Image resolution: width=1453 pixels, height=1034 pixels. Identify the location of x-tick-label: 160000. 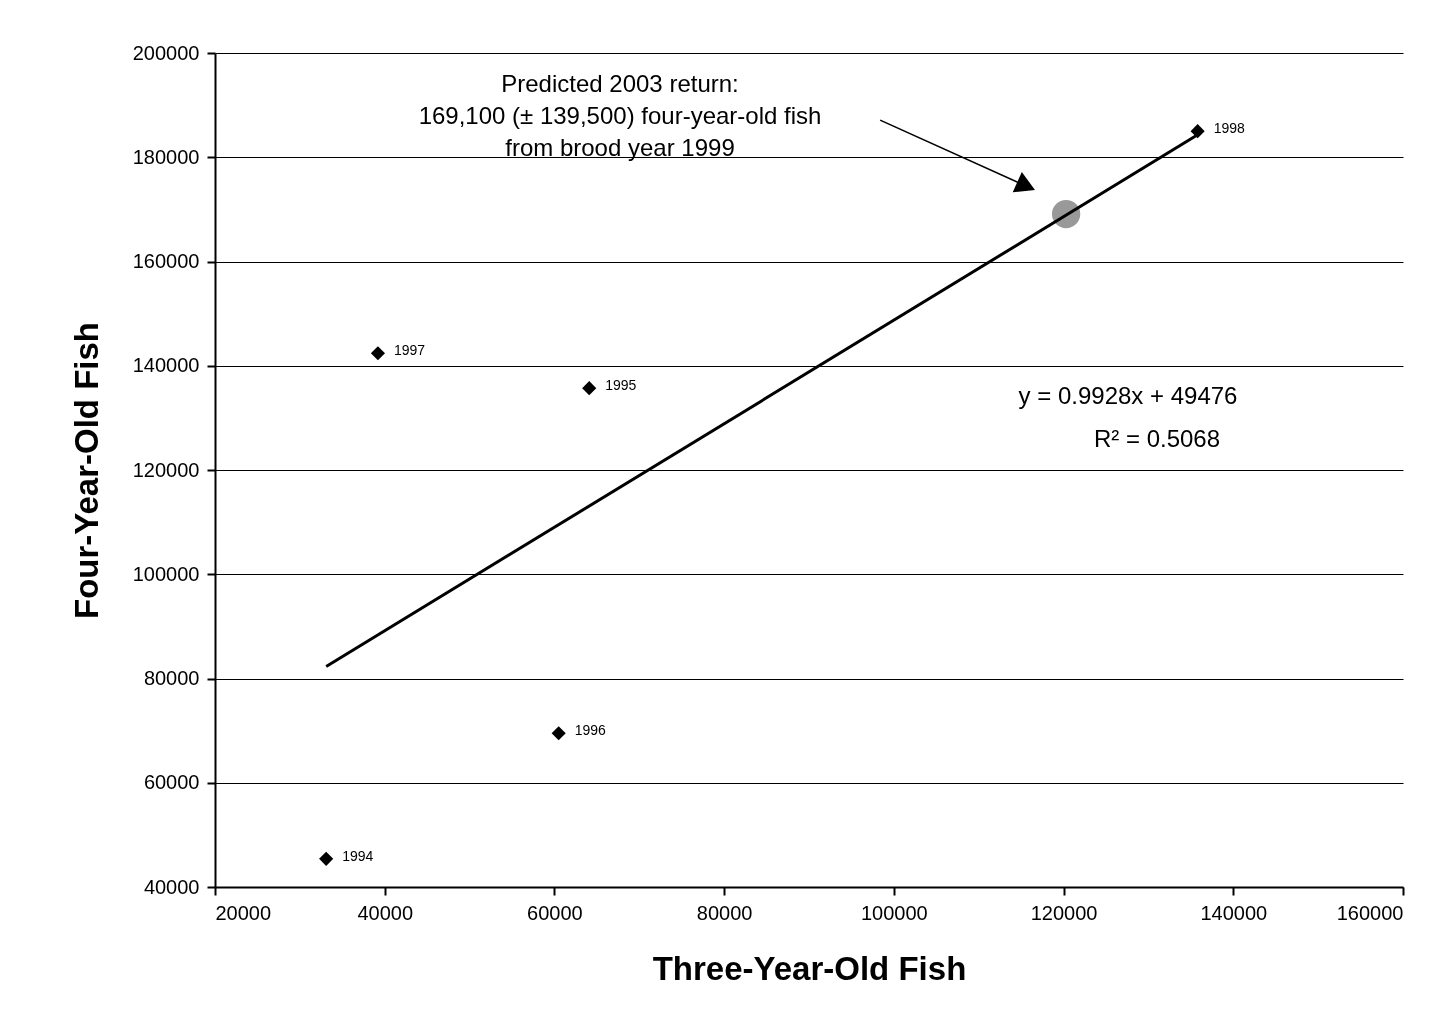
(1370, 912).